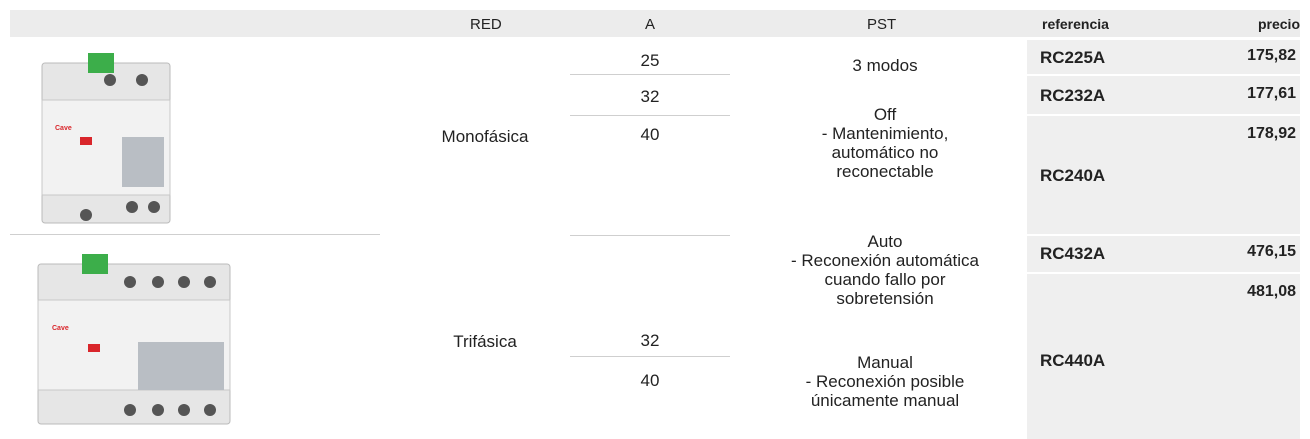 The image size is (1310, 439). What do you see at coordinates (1073, 95) in the screenshot?
I see `referencia: RC232A` at bounding box center [1073, 95].